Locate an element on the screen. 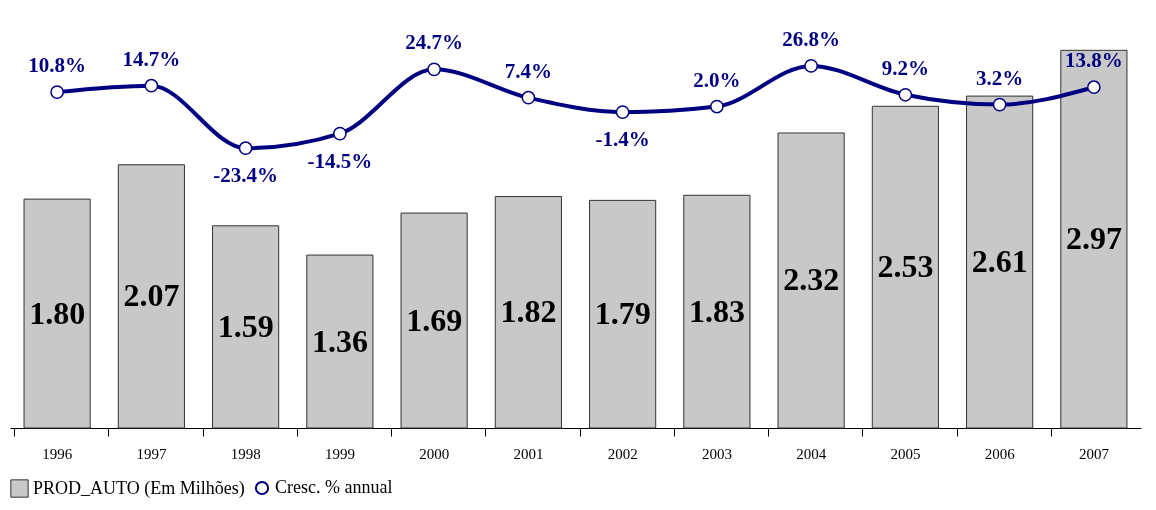 Image resolution: width=1156 pixels, height=510 pixels. data-label: 2.07 is located at coordinates (151, 295).